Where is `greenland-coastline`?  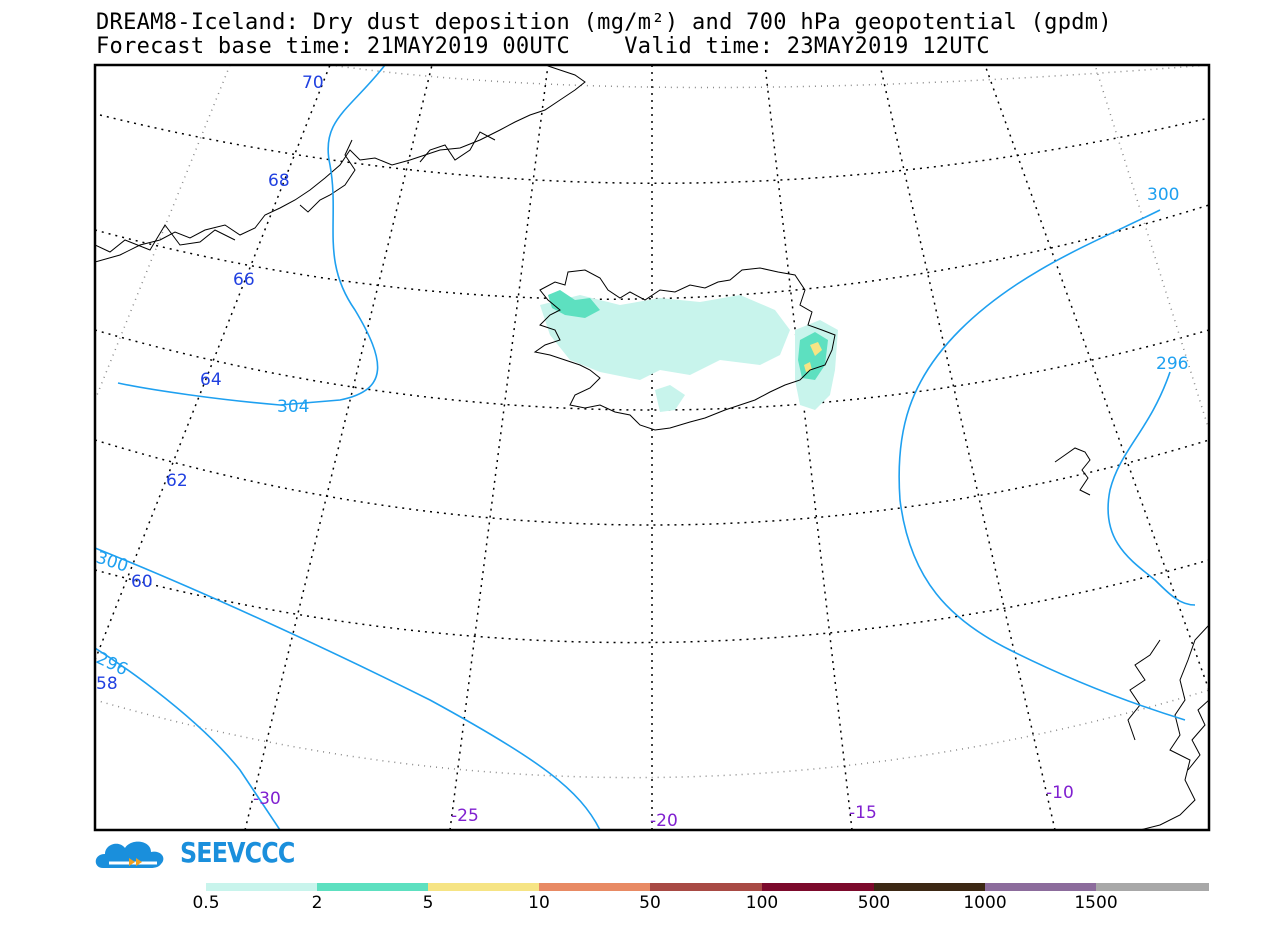 greenland-coastline is located at coordinates (340, 164).